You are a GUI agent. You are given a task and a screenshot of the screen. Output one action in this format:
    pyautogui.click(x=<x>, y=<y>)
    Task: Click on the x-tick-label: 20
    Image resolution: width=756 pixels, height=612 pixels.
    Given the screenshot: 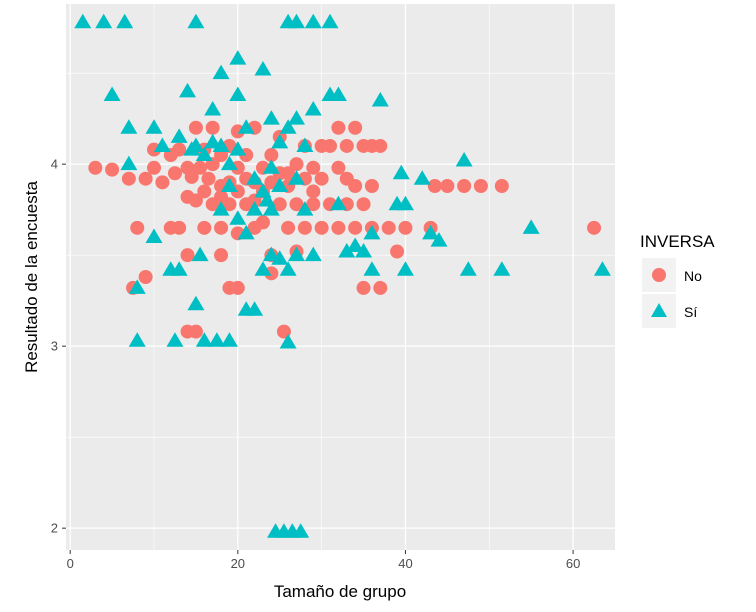 What is the action you would take?
    pyautogui.click(x=238, y=563)
    